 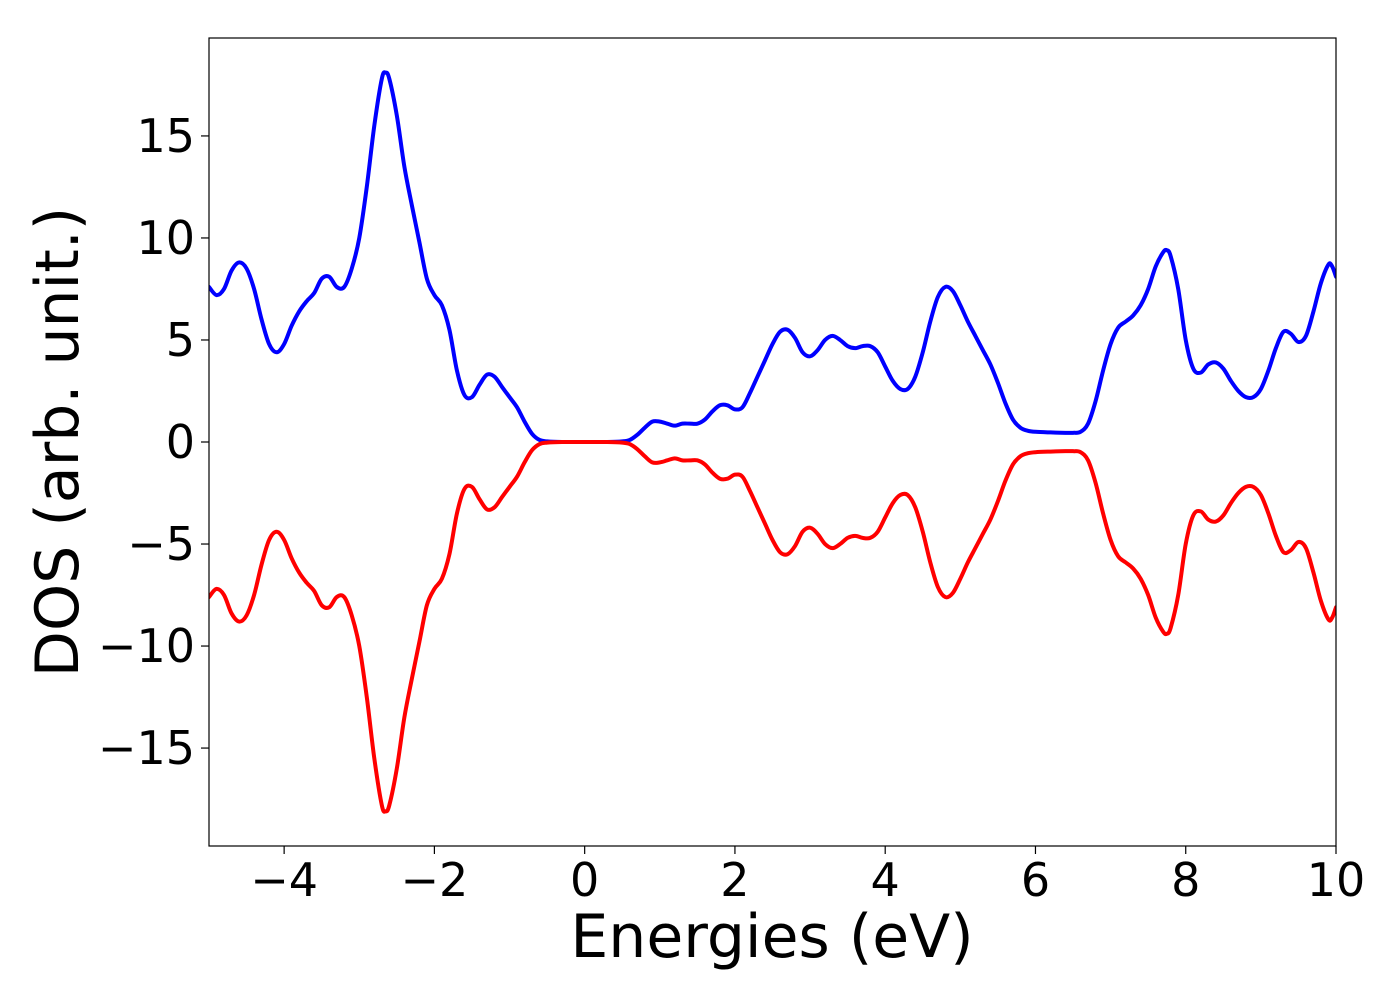 What do you see at coordinates (180, 442) in the screenshot?
I see `y-tick-label: 0` at bounding box center [180, 442].